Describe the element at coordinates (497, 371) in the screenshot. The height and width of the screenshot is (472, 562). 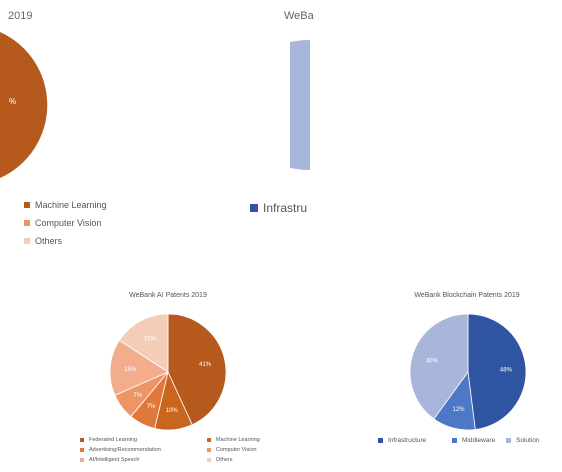
I see `pie-slice-infrastructure` at that location.